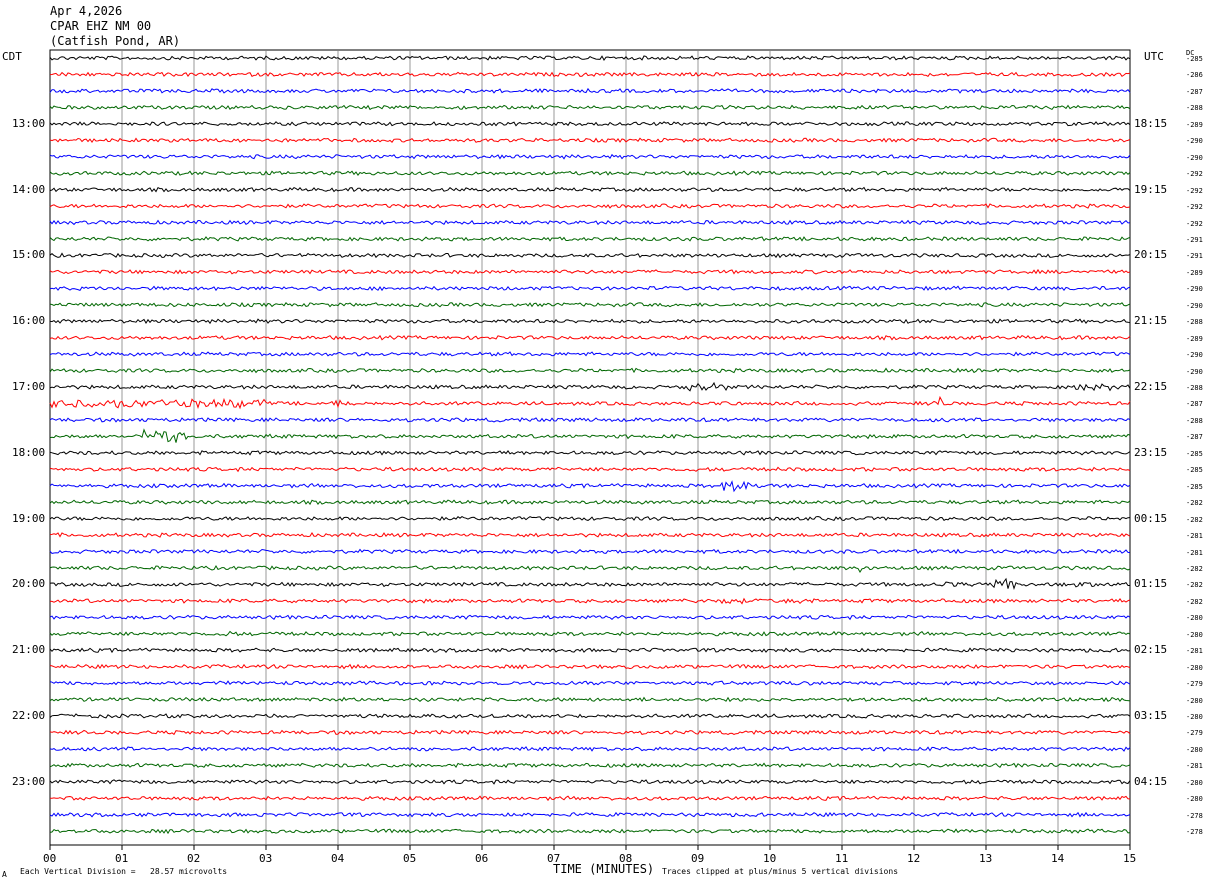 This screenshot has width=1210, height=886. I want to click on station-code: CPAR EHZ NM 00, so click(101, 26).